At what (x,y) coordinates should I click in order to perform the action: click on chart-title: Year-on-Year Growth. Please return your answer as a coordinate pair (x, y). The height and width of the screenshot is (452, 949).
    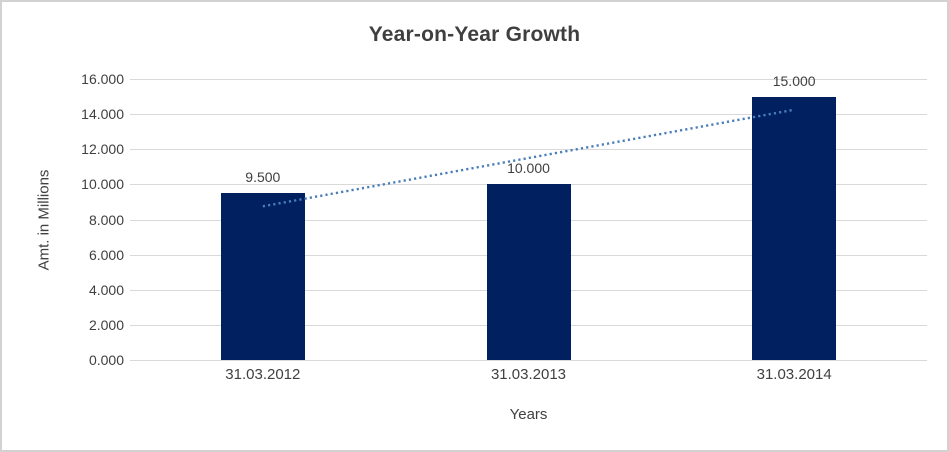
    Looking at the image, I should click on (474, 34).